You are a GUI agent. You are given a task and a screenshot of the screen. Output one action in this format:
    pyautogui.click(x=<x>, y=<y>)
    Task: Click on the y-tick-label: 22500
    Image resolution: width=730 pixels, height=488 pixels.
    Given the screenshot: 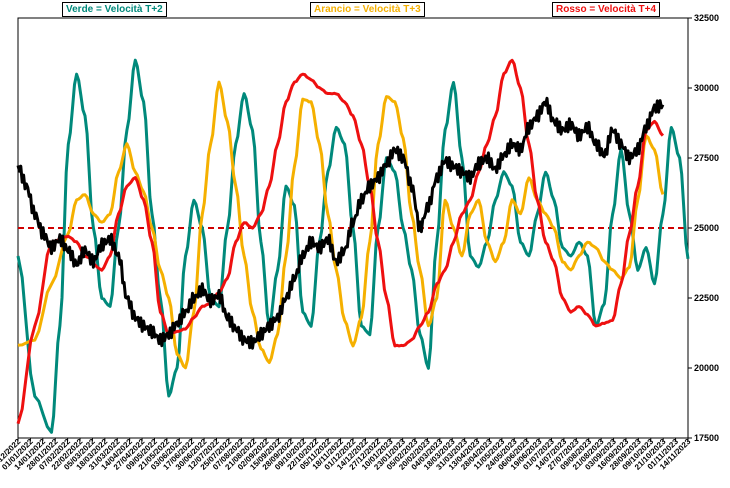 What is the action you would take?
    pyautogui.click(x=706, y=298)
    